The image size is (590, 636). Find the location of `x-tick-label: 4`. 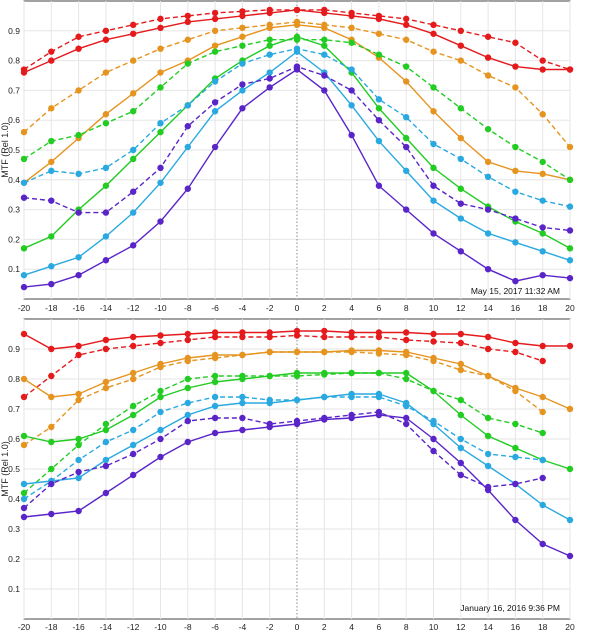

x-tick-label: 4 is located at coordinates (351, 308).